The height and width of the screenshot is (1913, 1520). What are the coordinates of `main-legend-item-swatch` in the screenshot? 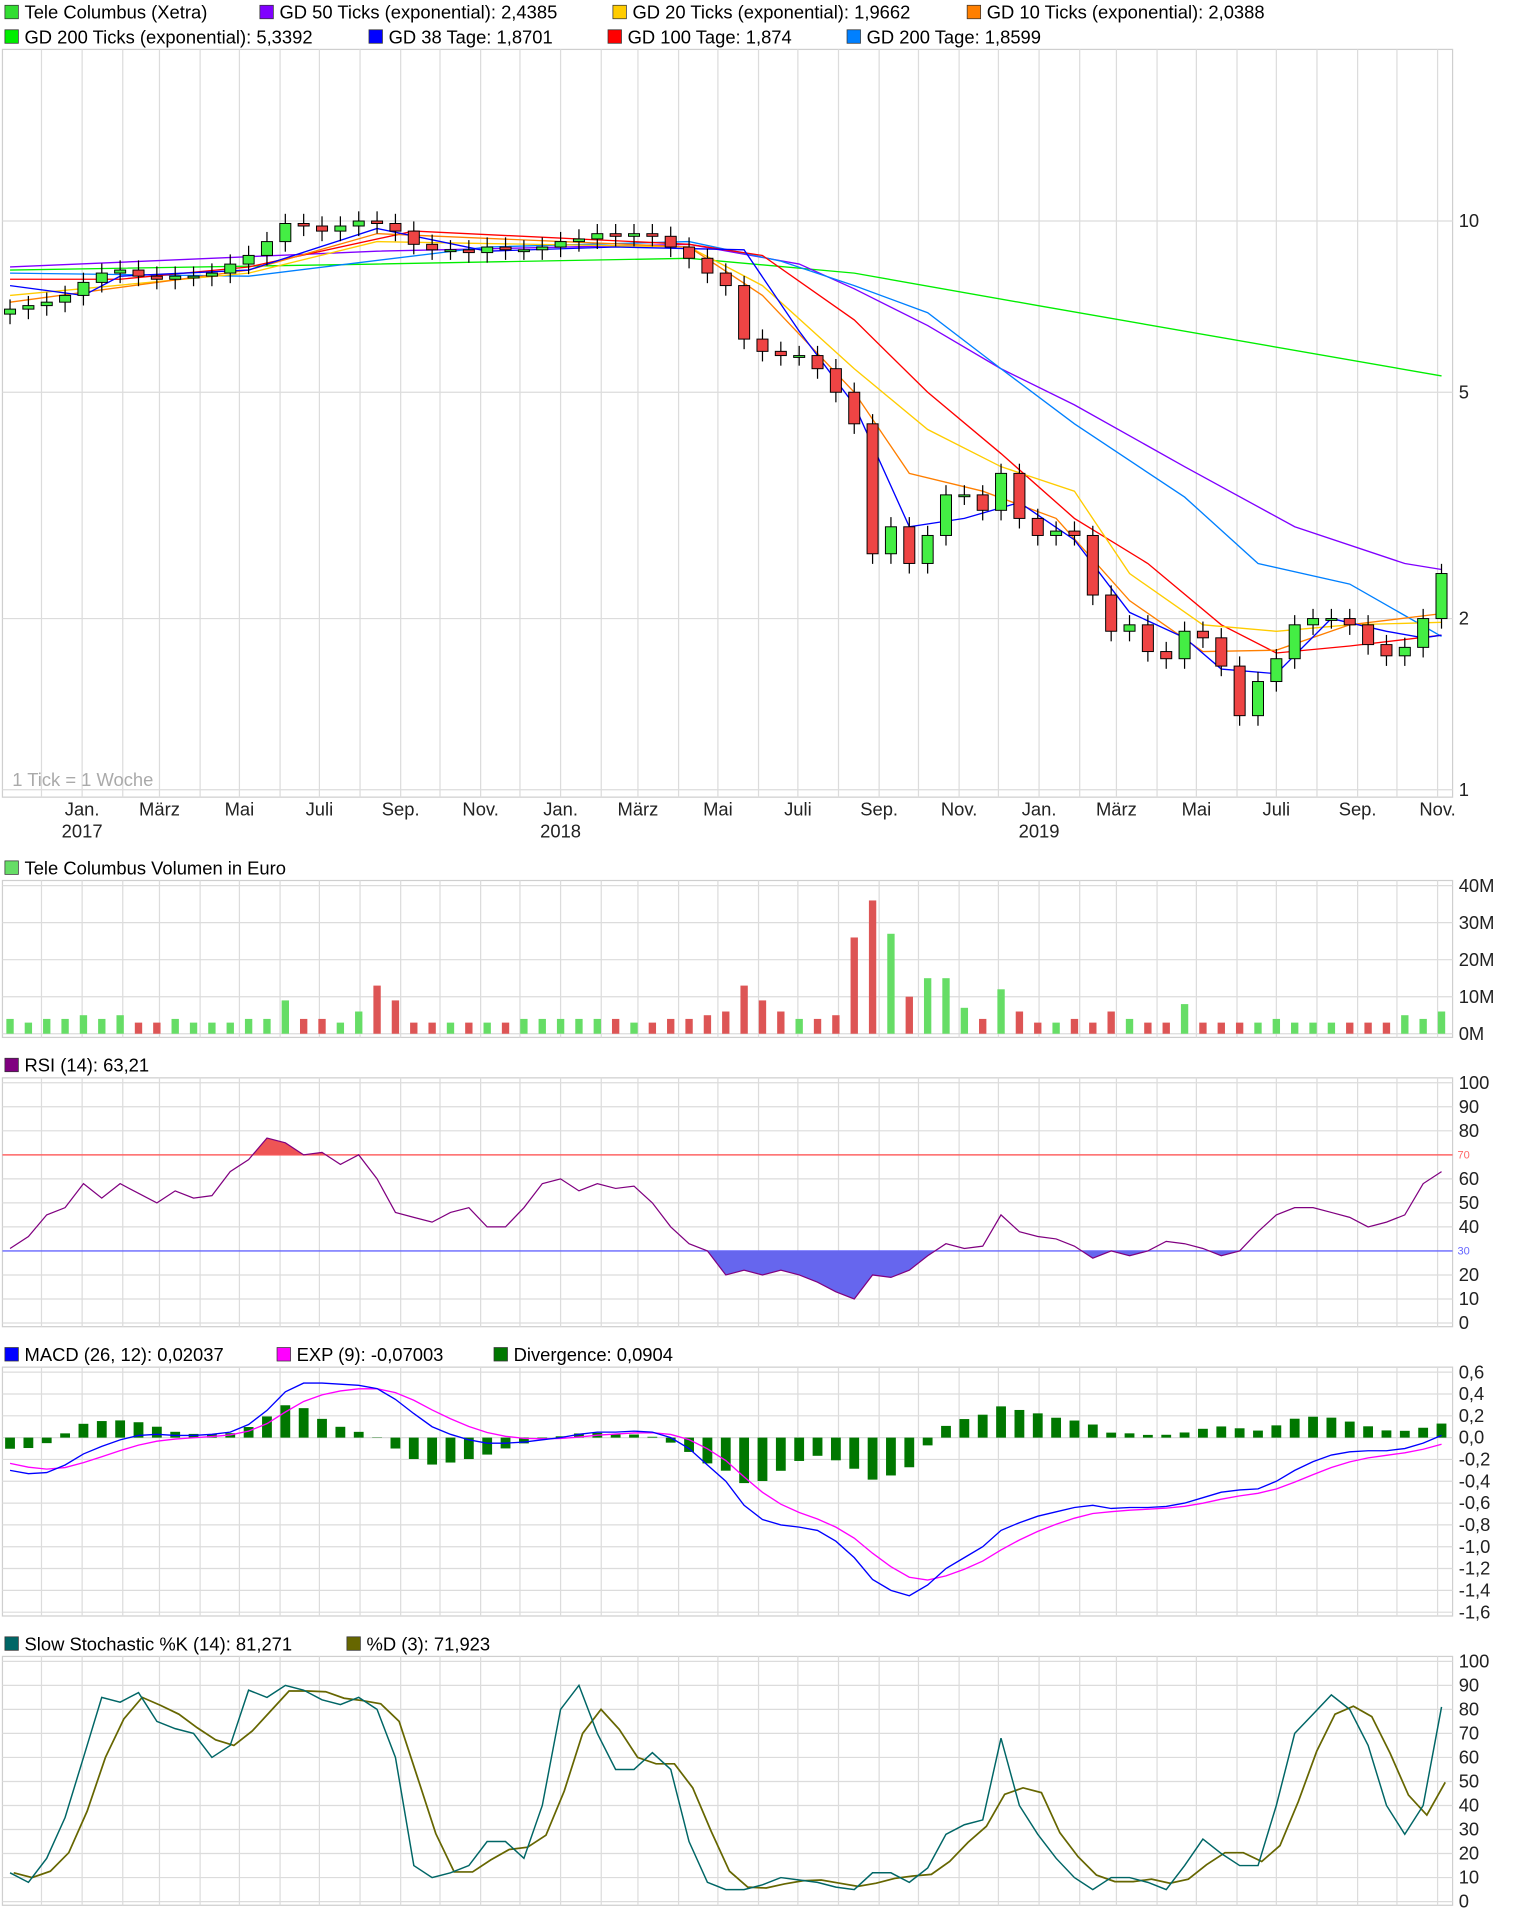 It's located at (619, 12).